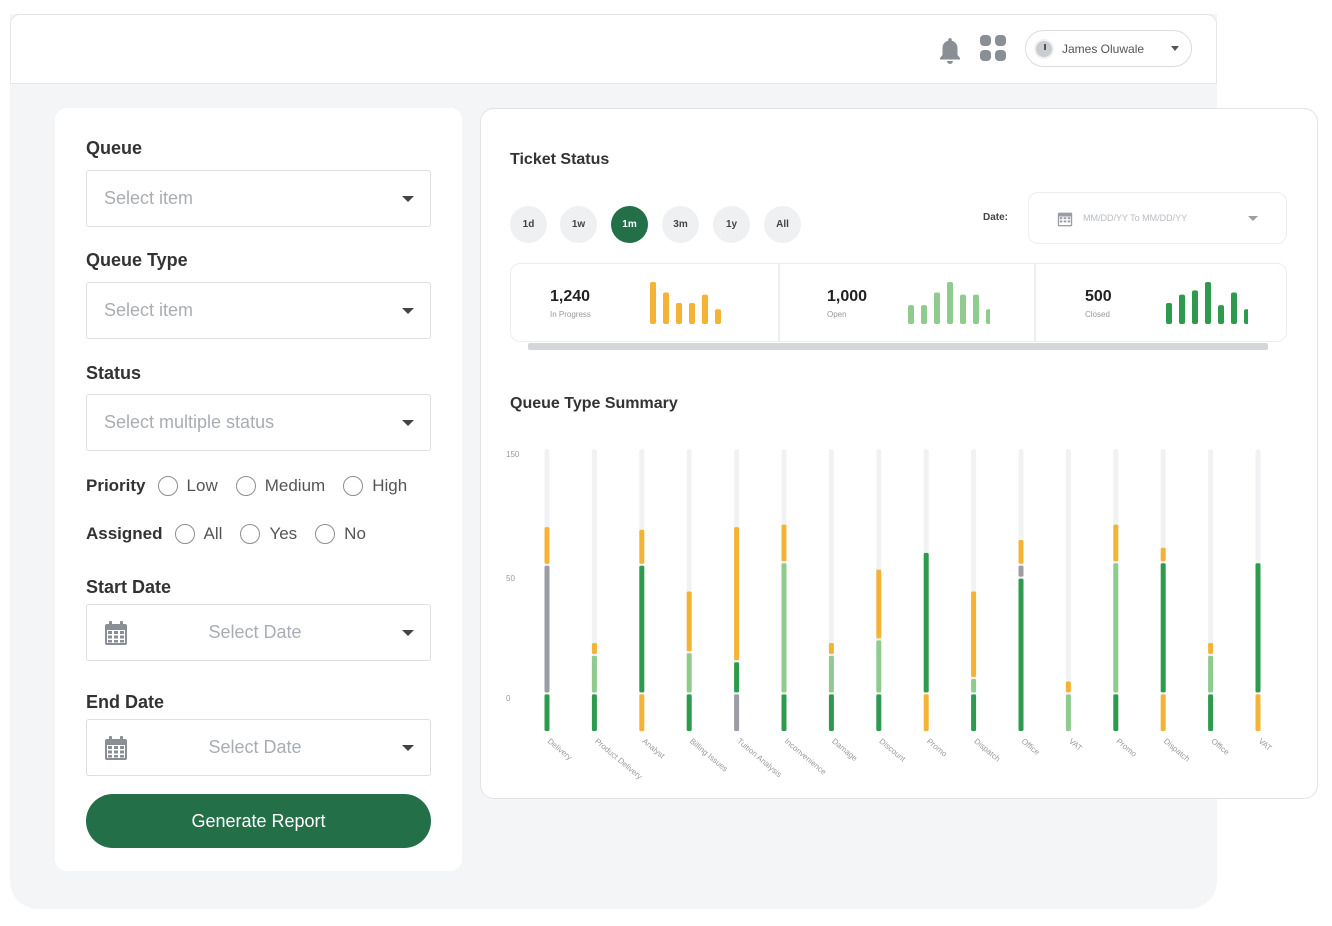 Image resolution: width=1332 pixels, height=926 pixels. What do you see at coordinates (898, 302) in the screenshot?
I see `ticket-stats-card` at bounding box center [898, 302].